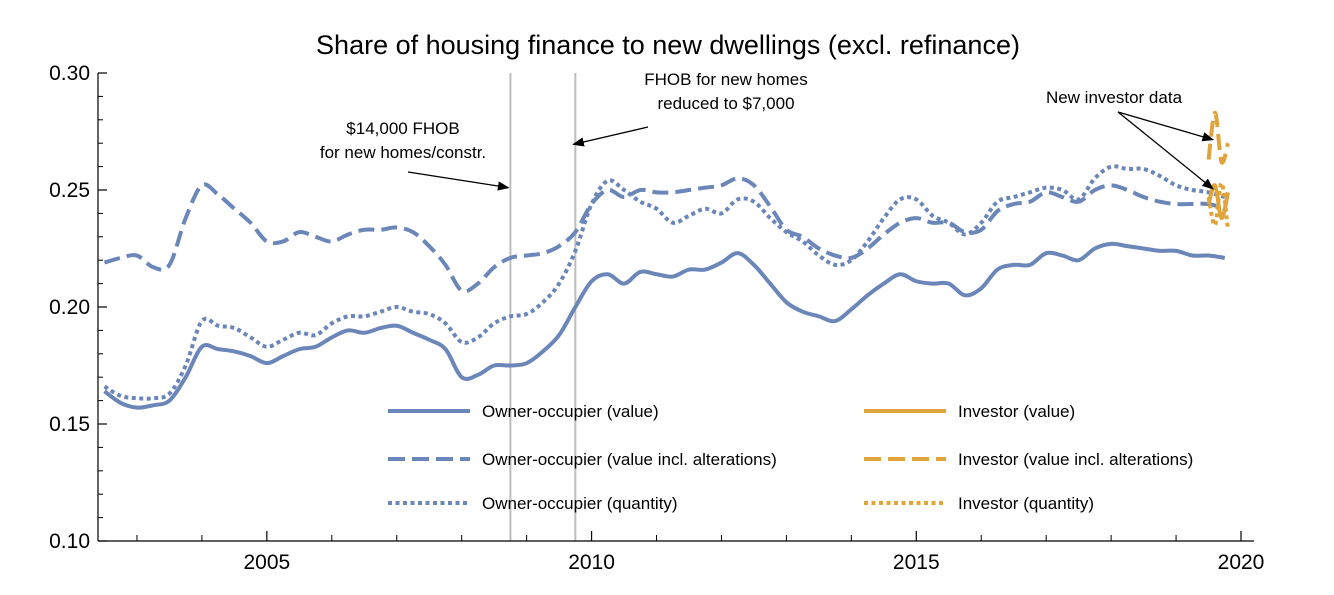 The height and width of the screenshot is (595, 1334). I want to click on legend-label: Owner-occupier (value incl. alterations), so click(629, 459).